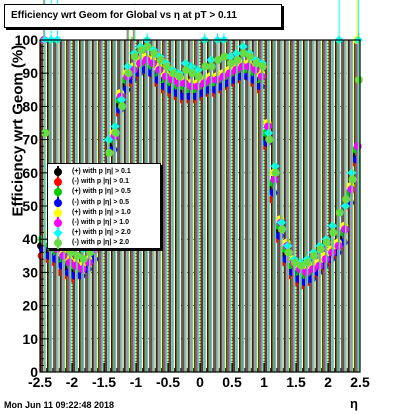  Describe the element at coordinates (30, 73) in the screenshot. I see `y-tick-label: 90` at that location.